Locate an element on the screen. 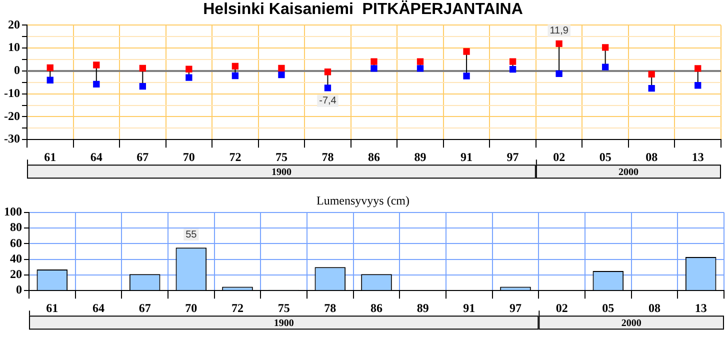  data-label: -7,4 is located at coordinates (328, 101).